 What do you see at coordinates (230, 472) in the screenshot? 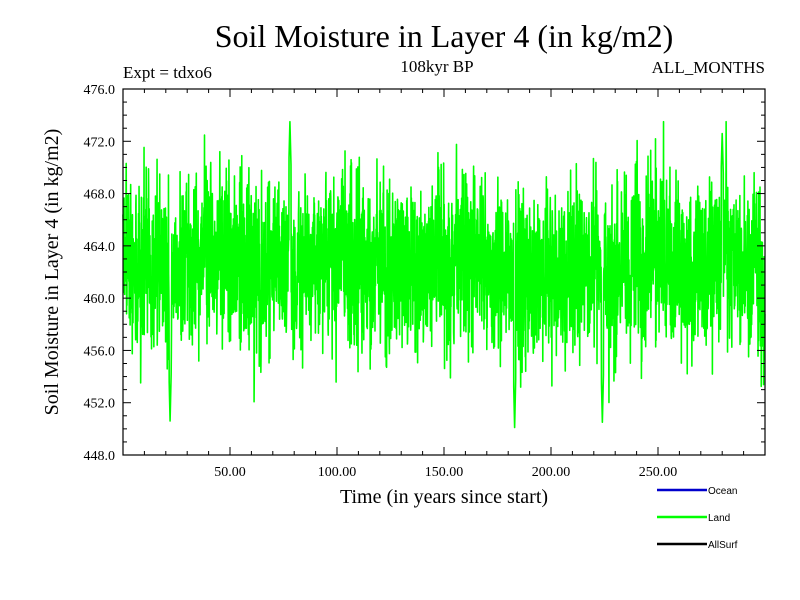
I see `x-tick-label: 50.00` at bounding box center [230, 472].